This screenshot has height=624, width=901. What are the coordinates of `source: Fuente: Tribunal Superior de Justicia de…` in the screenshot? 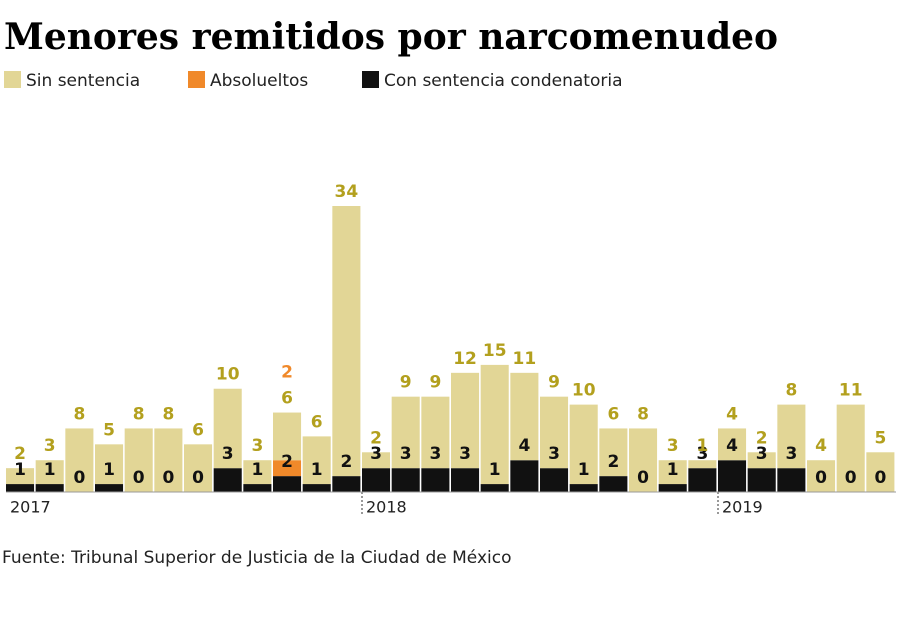 It's located at (256, 558).